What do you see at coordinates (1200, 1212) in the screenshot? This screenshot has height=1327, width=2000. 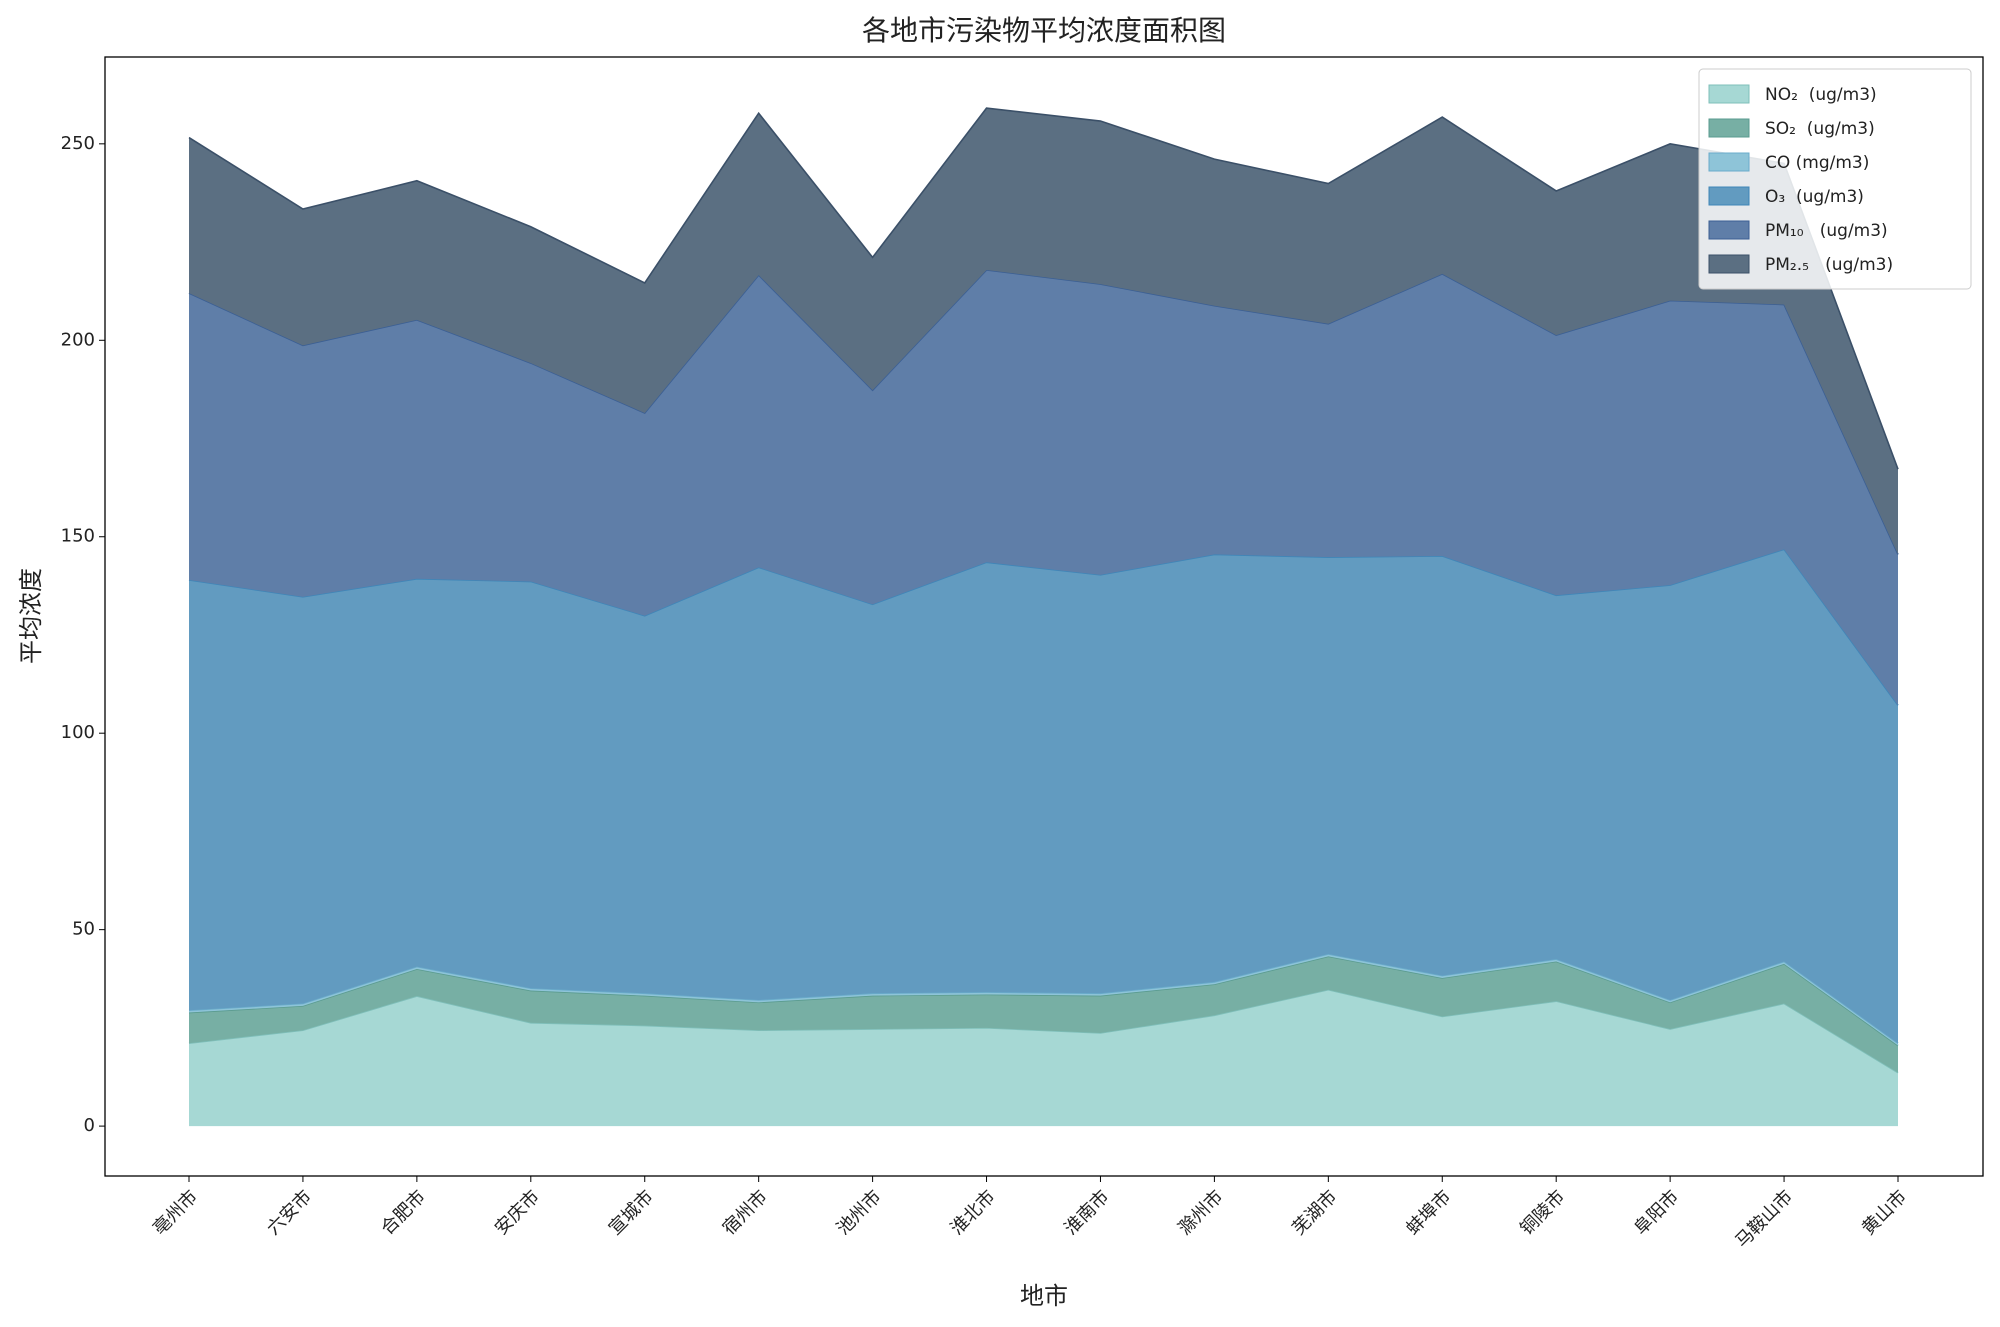 I see `x-tick-label: 滁州市` at bounding box center [1200, 1212].